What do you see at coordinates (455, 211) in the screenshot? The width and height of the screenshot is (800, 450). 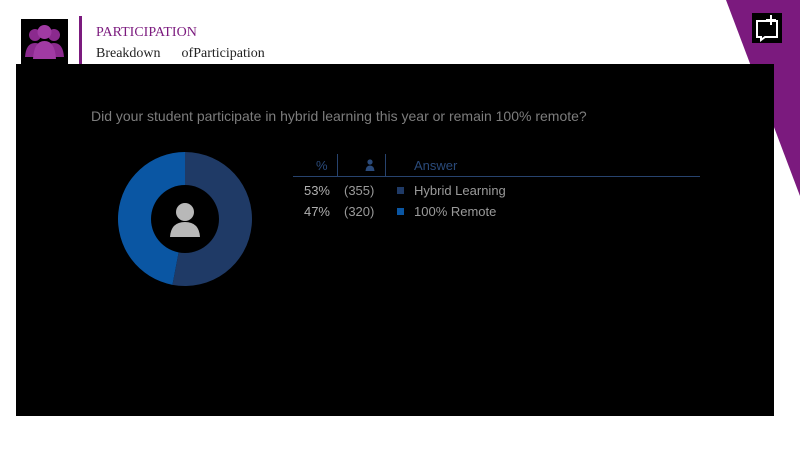 I see `row-answer: 100% Remote` at bounding box center [455, 211].